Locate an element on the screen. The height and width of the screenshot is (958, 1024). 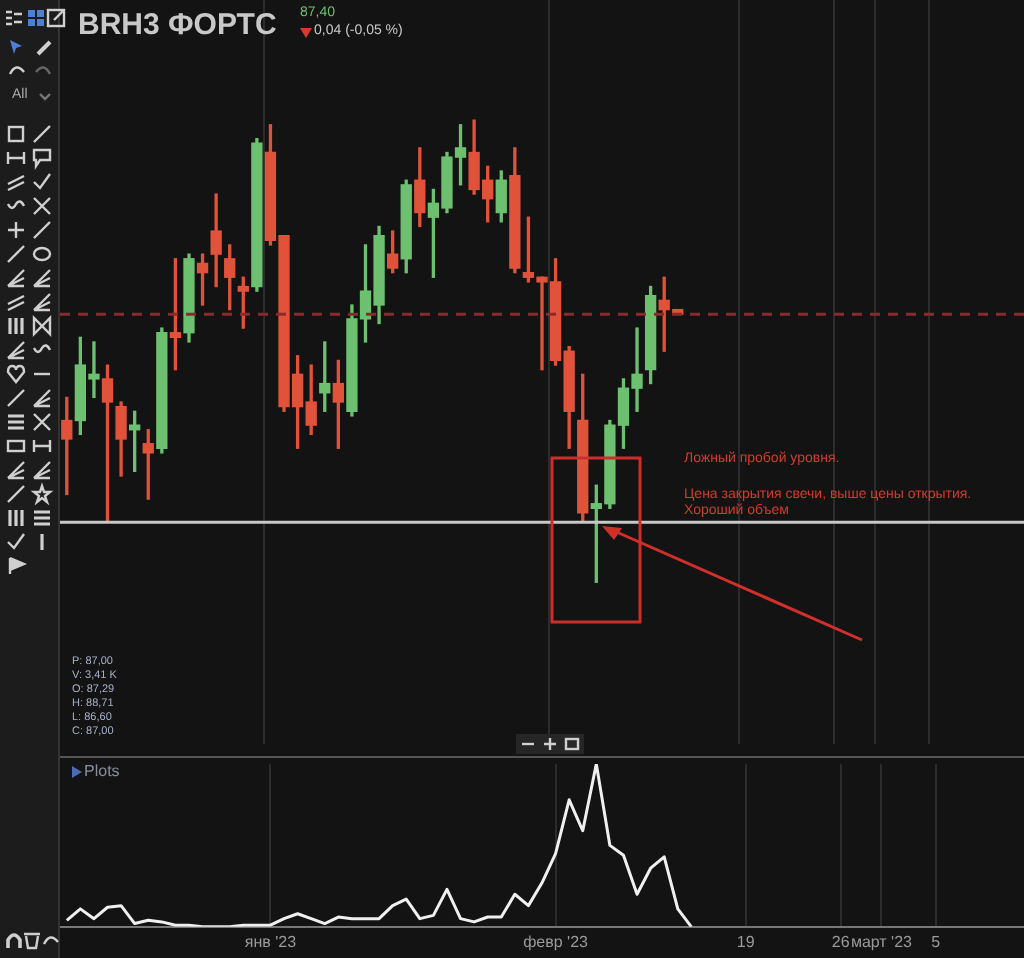
x-tick-label: февр '23 is located at coordinates (556, 941).